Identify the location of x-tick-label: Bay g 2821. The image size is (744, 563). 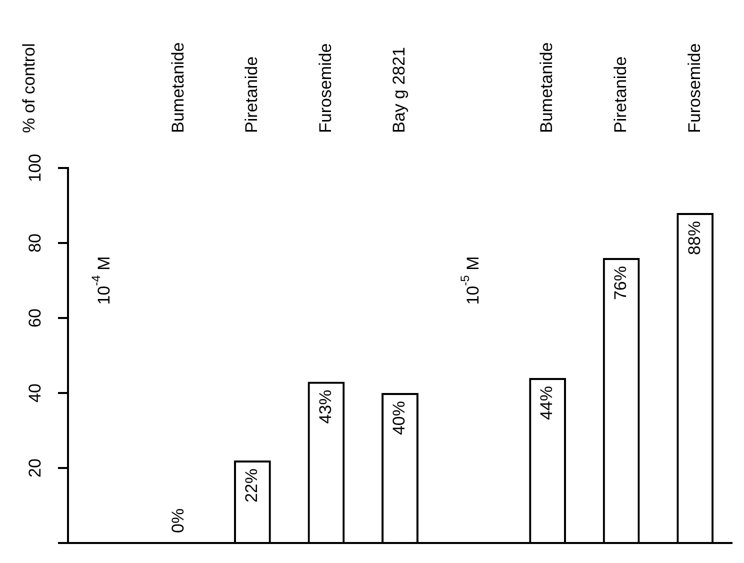
(399, 89).